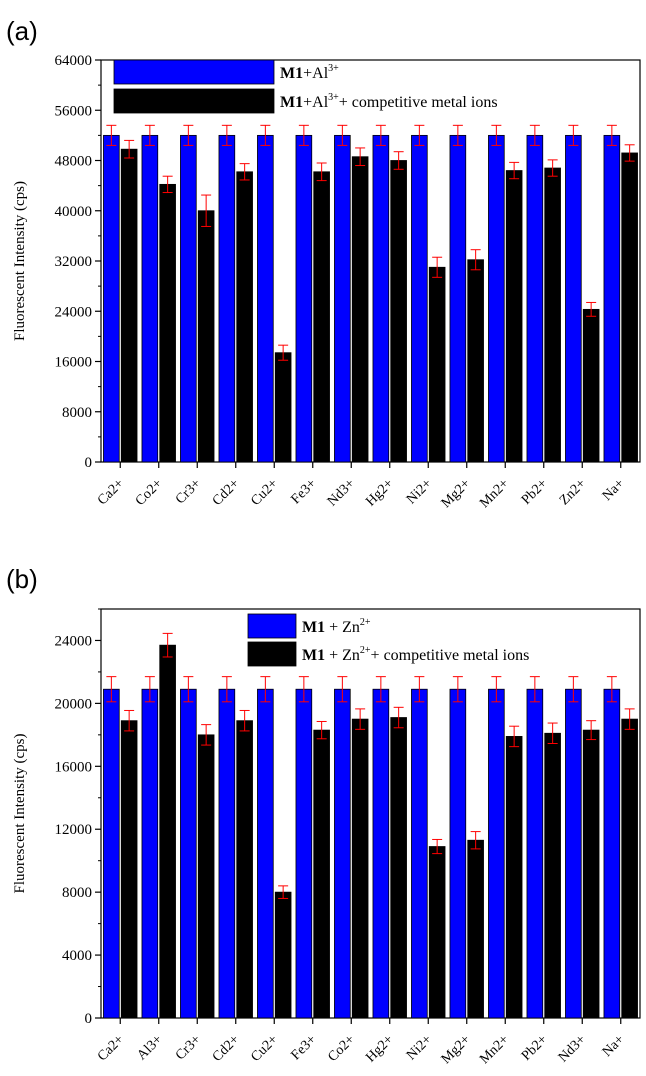 Image resolution: width=646 pixels, height=1076 pixels. What do you see at coordinates (494, 1049) in the screenshot?
I see `x-tick-label: Mn2+` at bounding box center [494, 1049].